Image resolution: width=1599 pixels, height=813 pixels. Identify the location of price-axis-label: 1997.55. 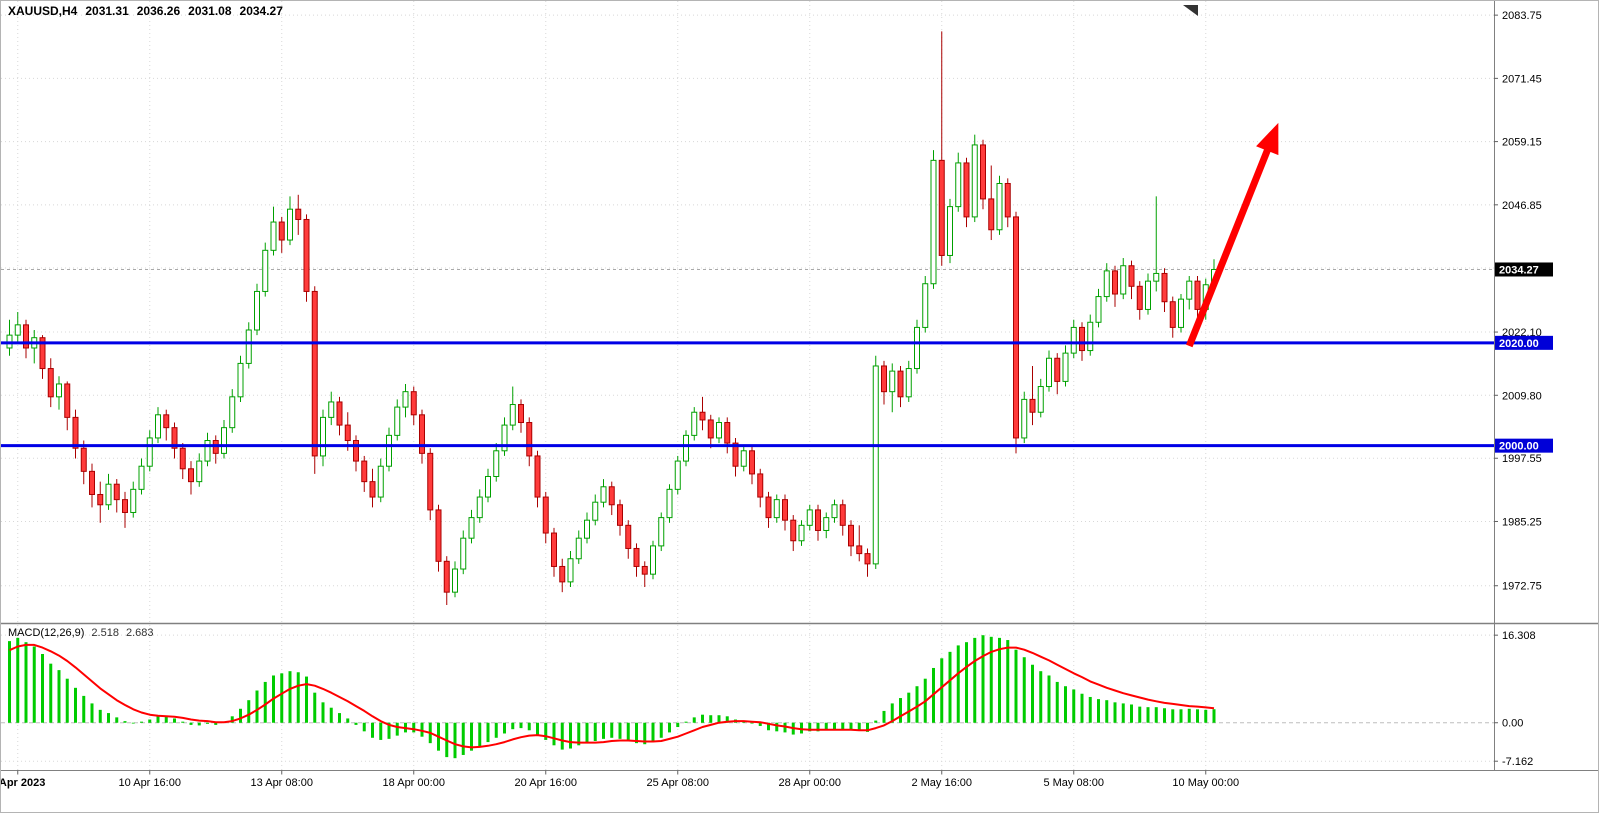
(1522, 459).